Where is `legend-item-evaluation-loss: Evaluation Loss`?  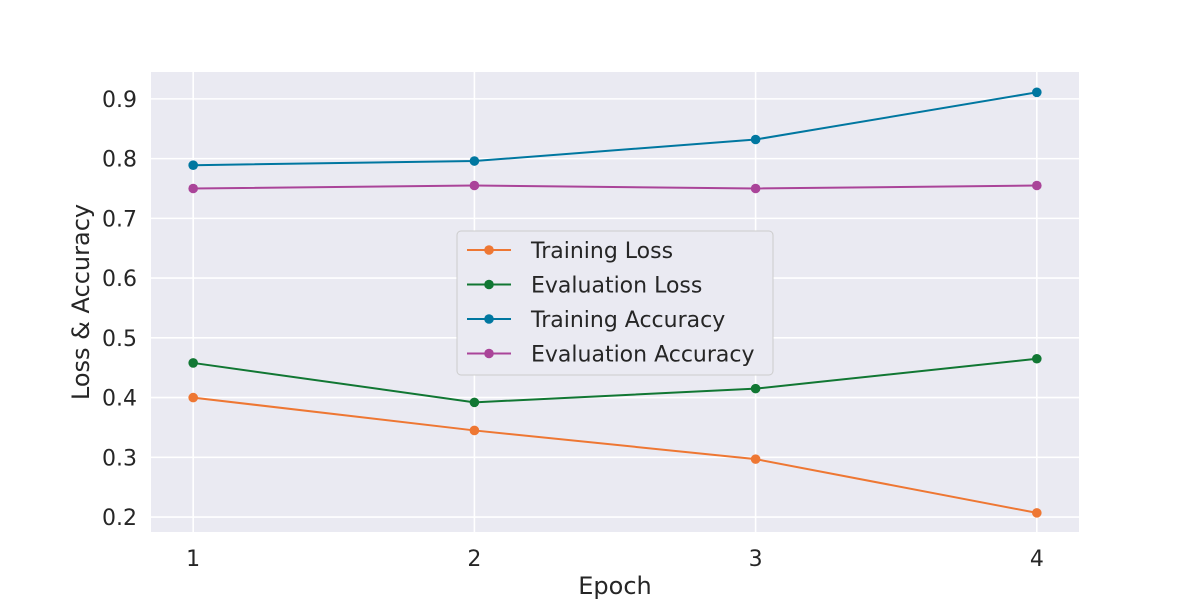
legend-item-evaluation-loss: Evaluation Loss is located at coordinates (584, 286).